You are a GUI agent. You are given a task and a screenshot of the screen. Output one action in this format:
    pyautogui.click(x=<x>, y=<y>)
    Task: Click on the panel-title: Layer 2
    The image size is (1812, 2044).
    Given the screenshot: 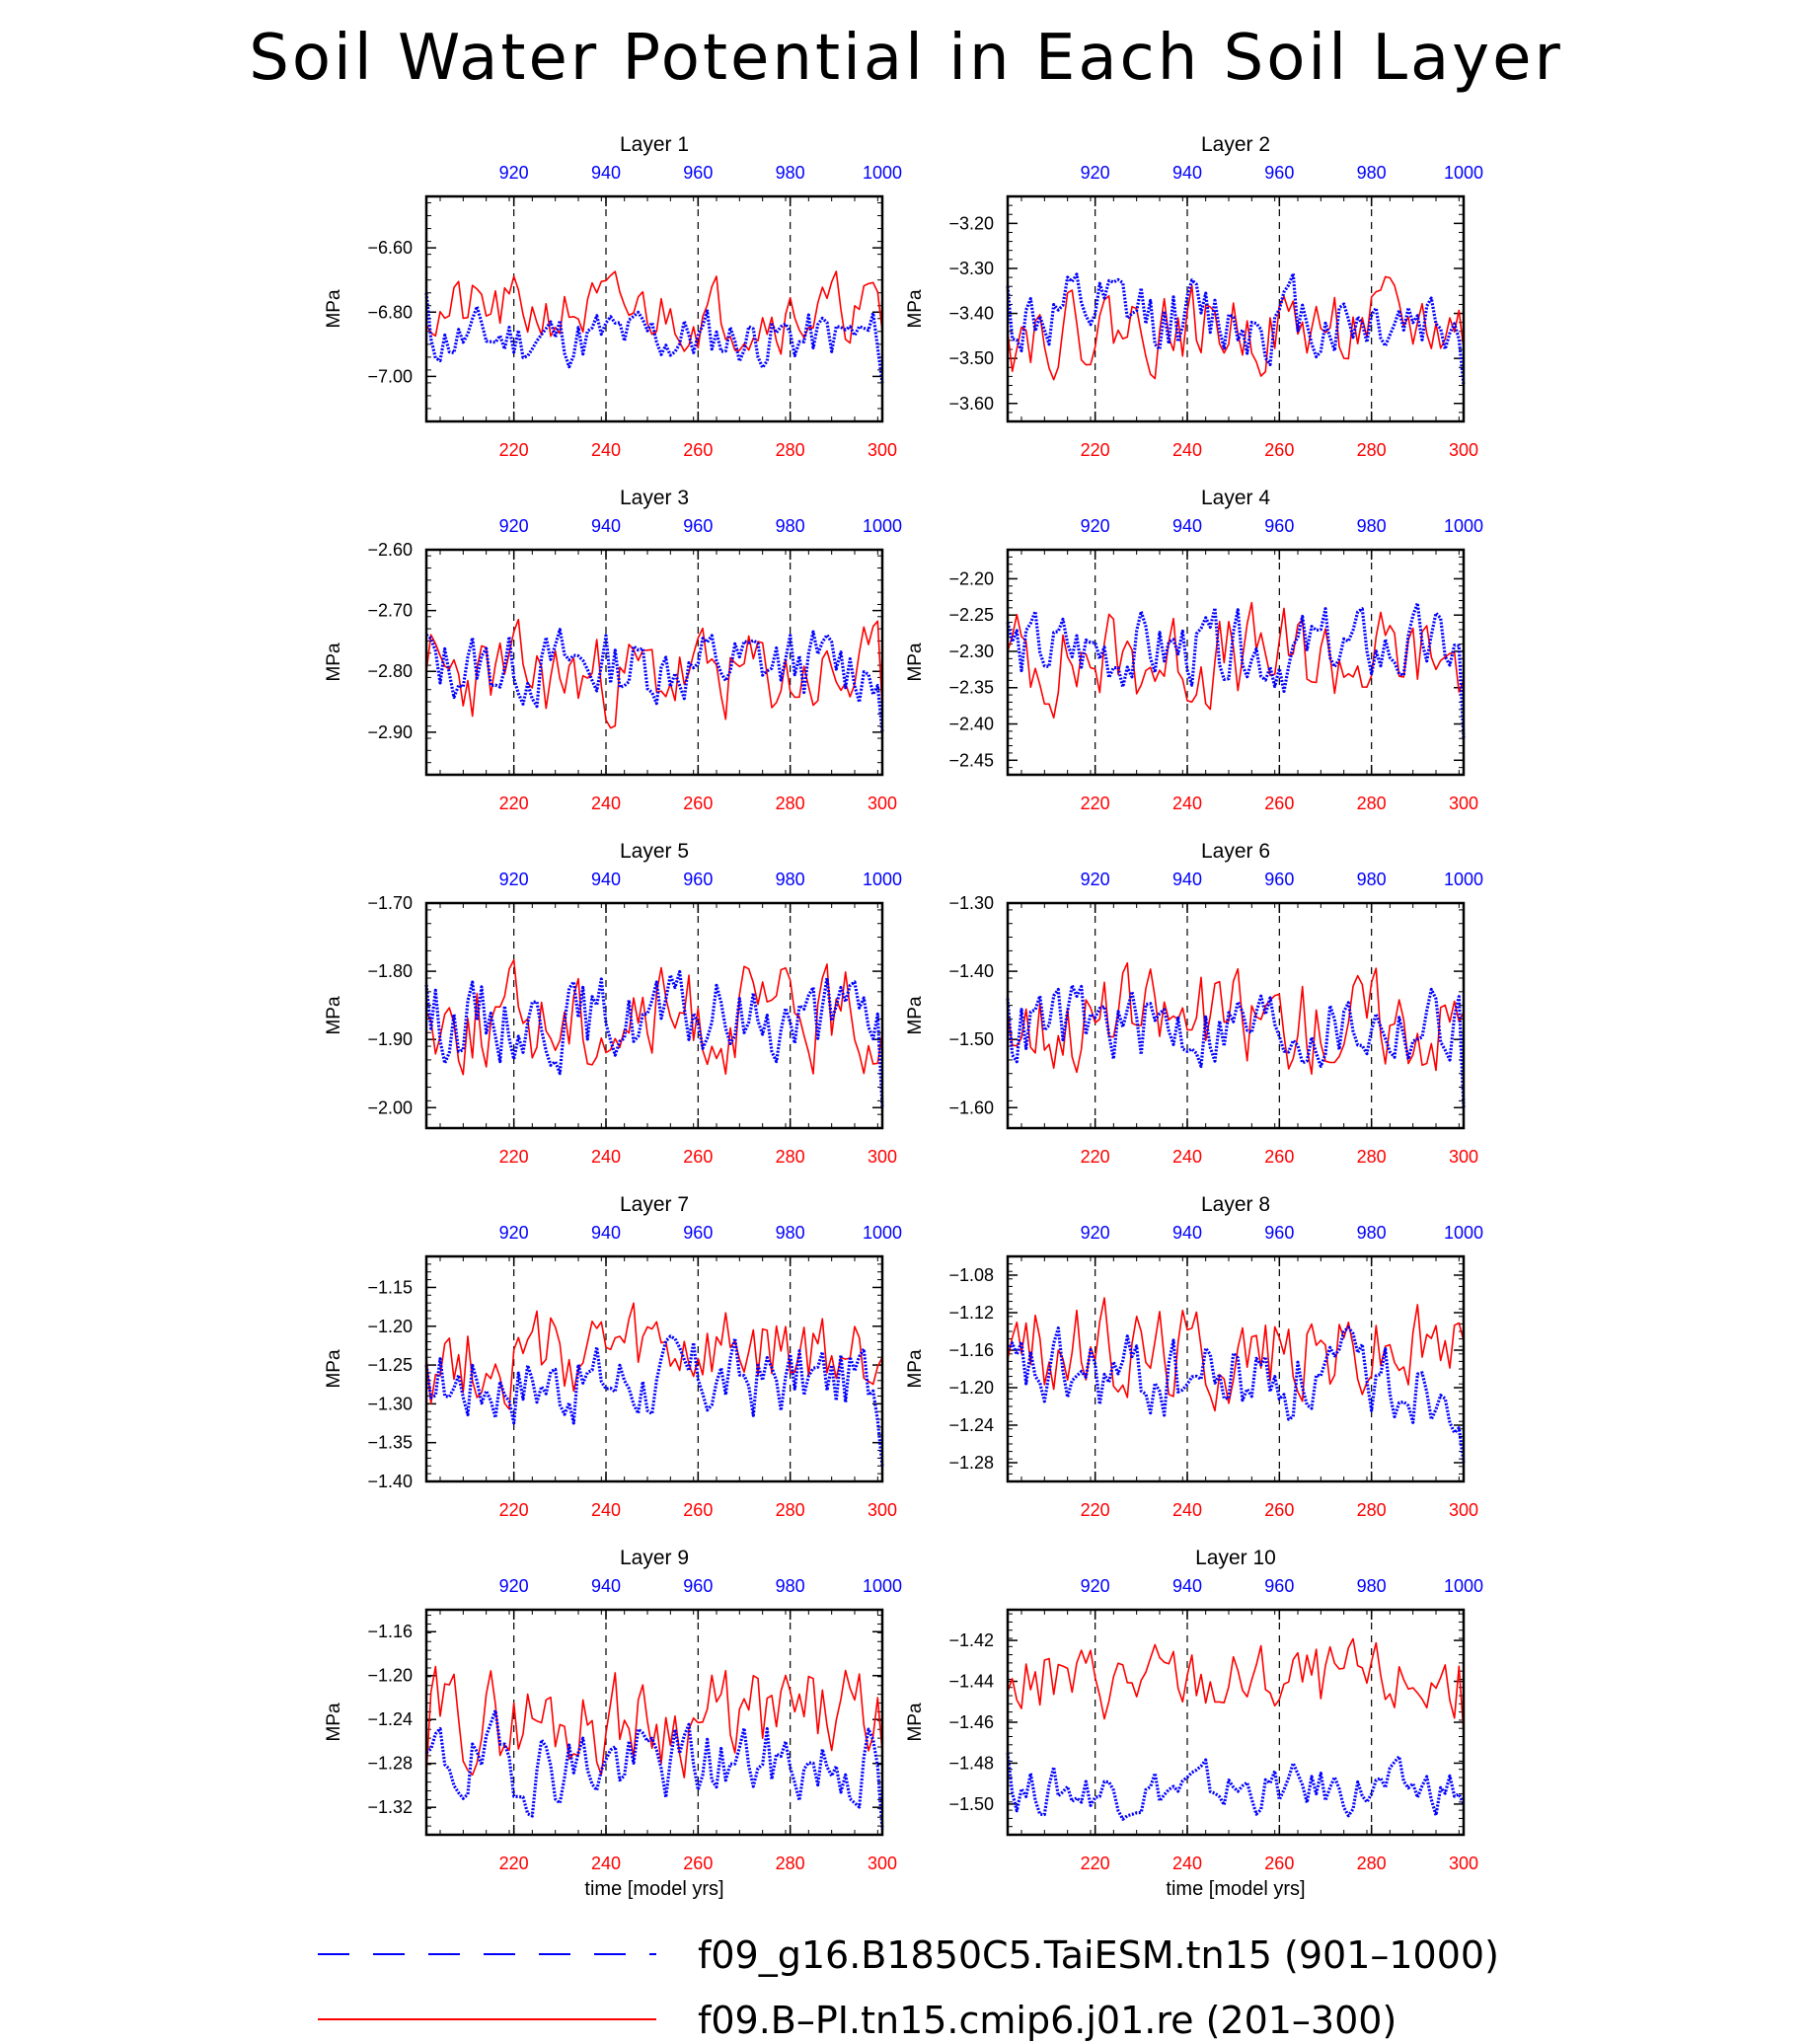 What is the action you would take?
    pyautogui.click(x=1235, y=145)
    